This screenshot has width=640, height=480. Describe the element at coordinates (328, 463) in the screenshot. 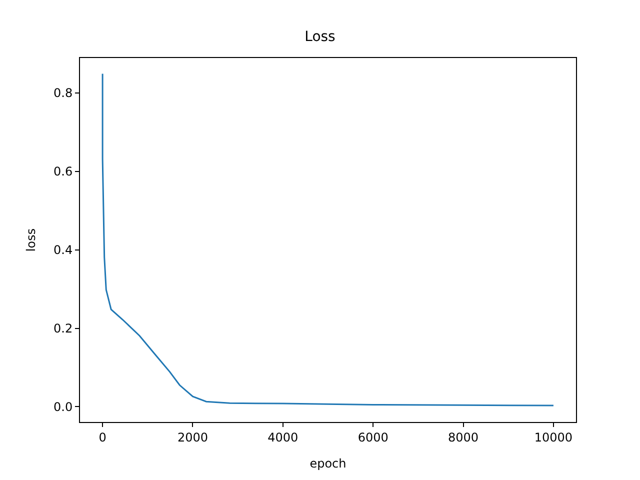

I see `x-axis-title: epoch` at that location.